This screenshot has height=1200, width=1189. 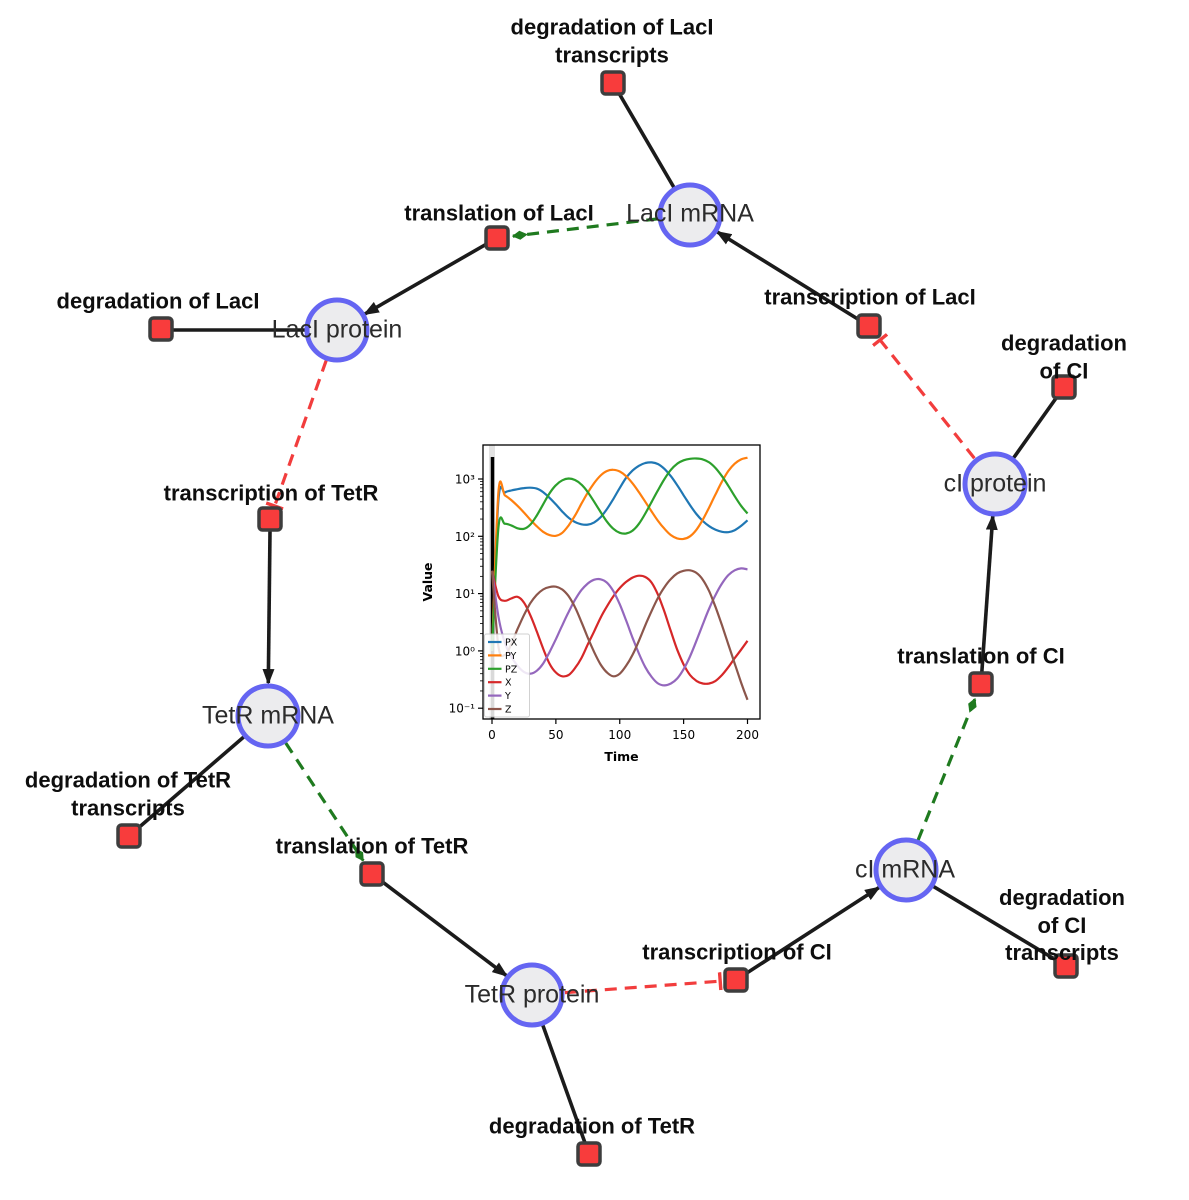 What do you see at coordinates (511, 656) in the screenshot?
I see `legend-entry-PY: PY` at bounding box center [511, 656].